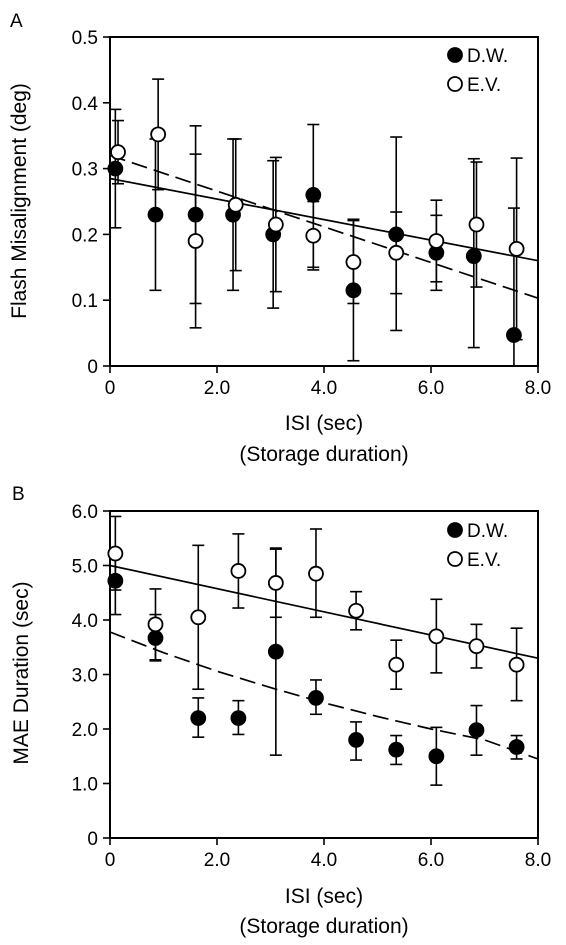 This screenshot has width=566, height=945. I want to click on y-tick-label: 3.0, so click(85, 676).